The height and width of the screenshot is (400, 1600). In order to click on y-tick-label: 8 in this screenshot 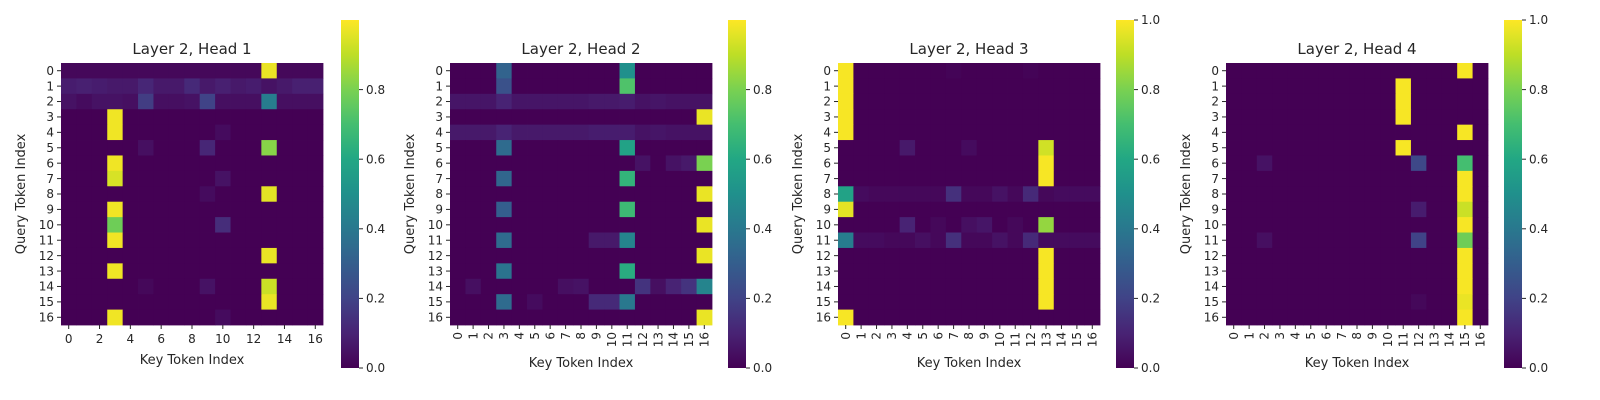, I will do `click(1215, 194)`.